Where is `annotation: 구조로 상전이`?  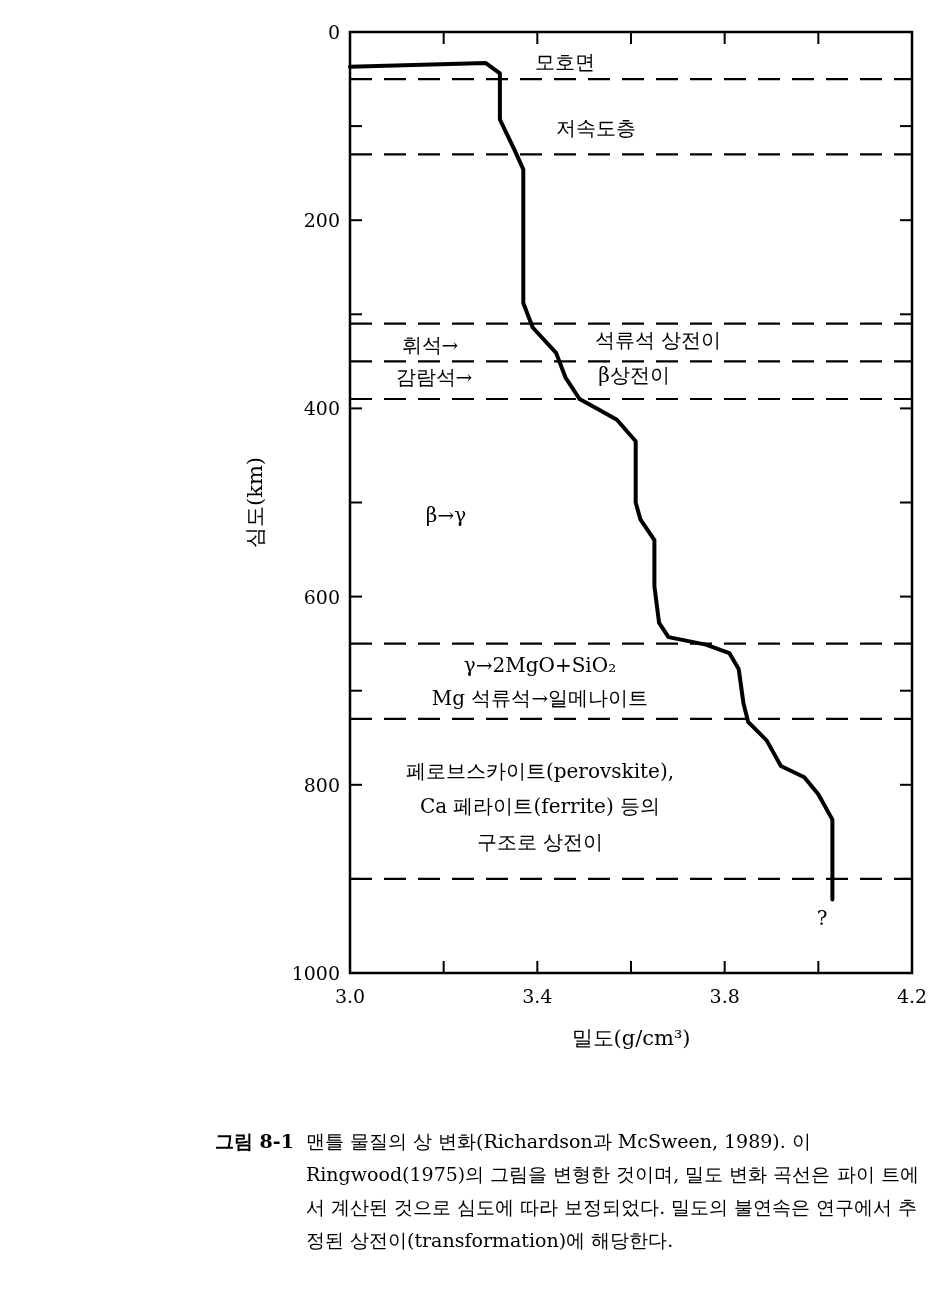
annotation: 구조로 상전이 is located at coordinates (540, 842).